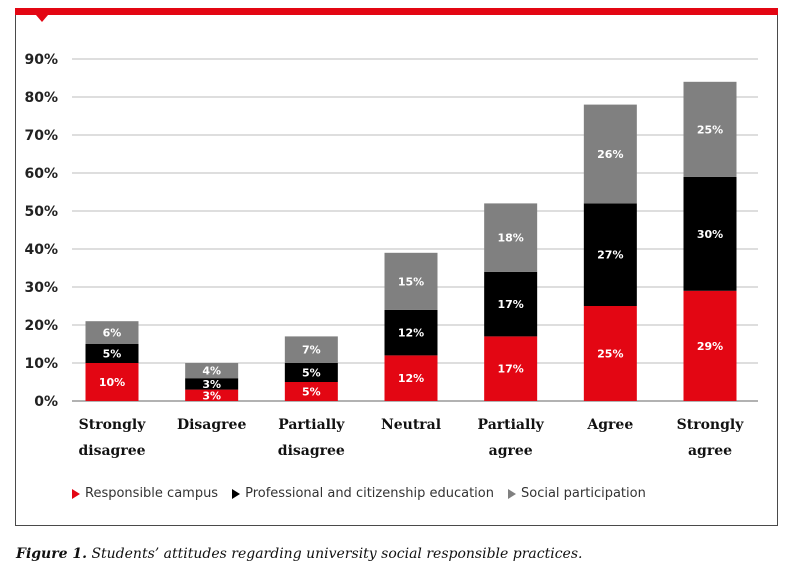 The width and height of the screenshot is (795, 580). I want to click on y-tick-label: 40%, so click(41, 250).